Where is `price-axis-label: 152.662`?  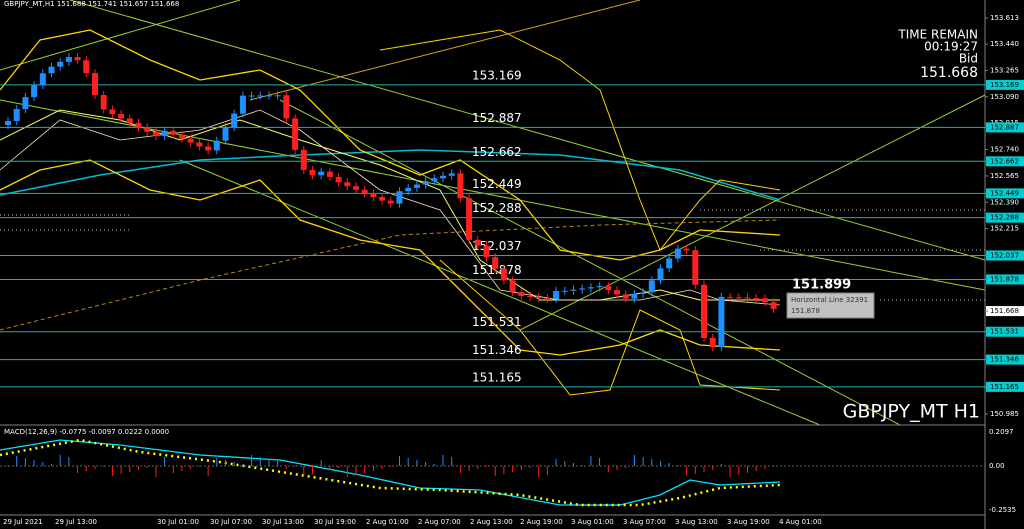
price-axis-label: 152.662 is located at coordinates (1004, 161).